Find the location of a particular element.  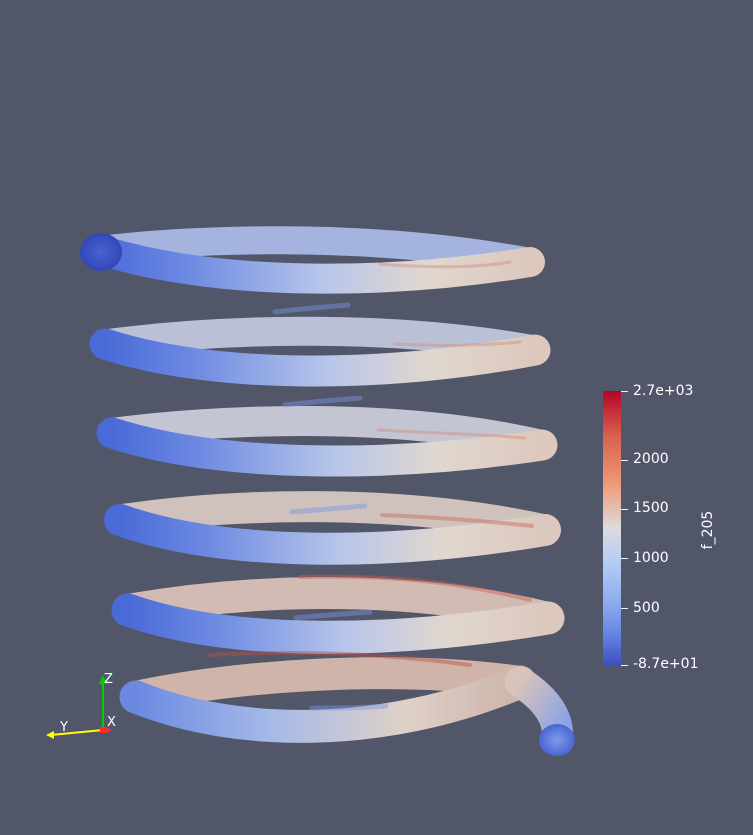

colorbar-title: f_205 is located at coordinates (708, 530).